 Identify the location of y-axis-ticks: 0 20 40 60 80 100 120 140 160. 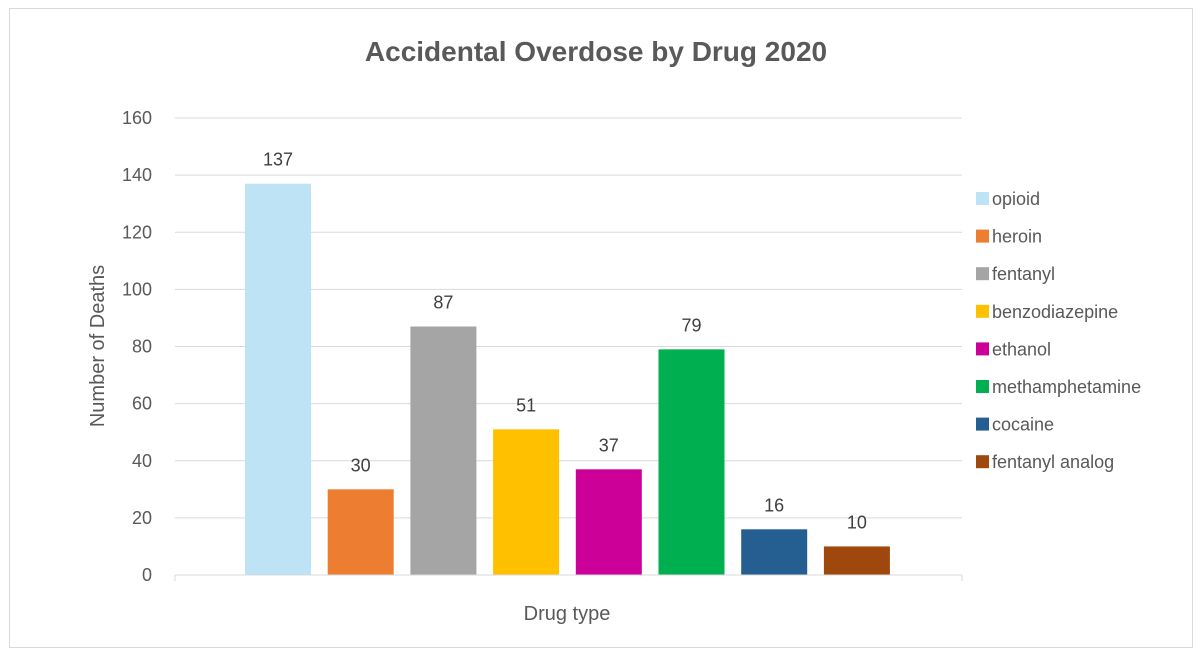
(137, 346).